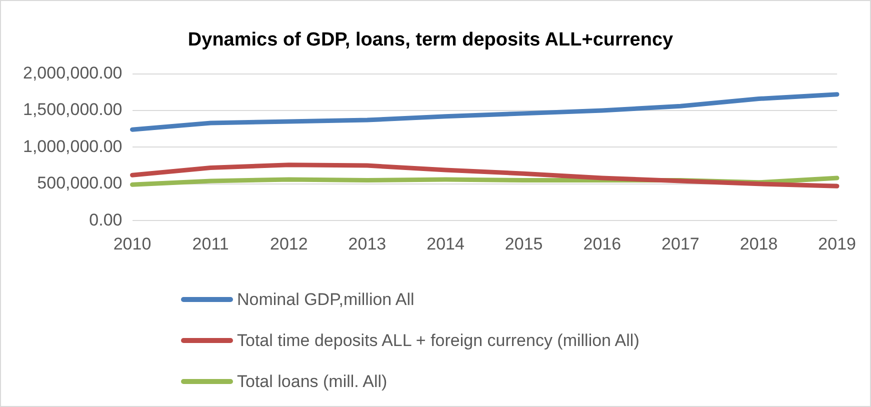  What do you see at coordinates (105, 220) in the screenshot?
I see `y-tick-label: 0.00` at bounding box center [105, 220].